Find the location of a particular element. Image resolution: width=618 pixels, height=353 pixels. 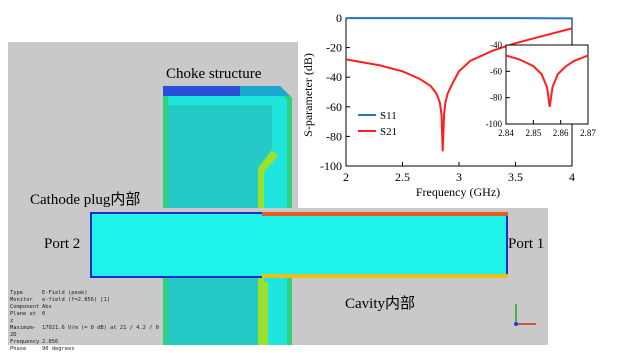

inset-plot-frame is located at coordinates (547, 84).